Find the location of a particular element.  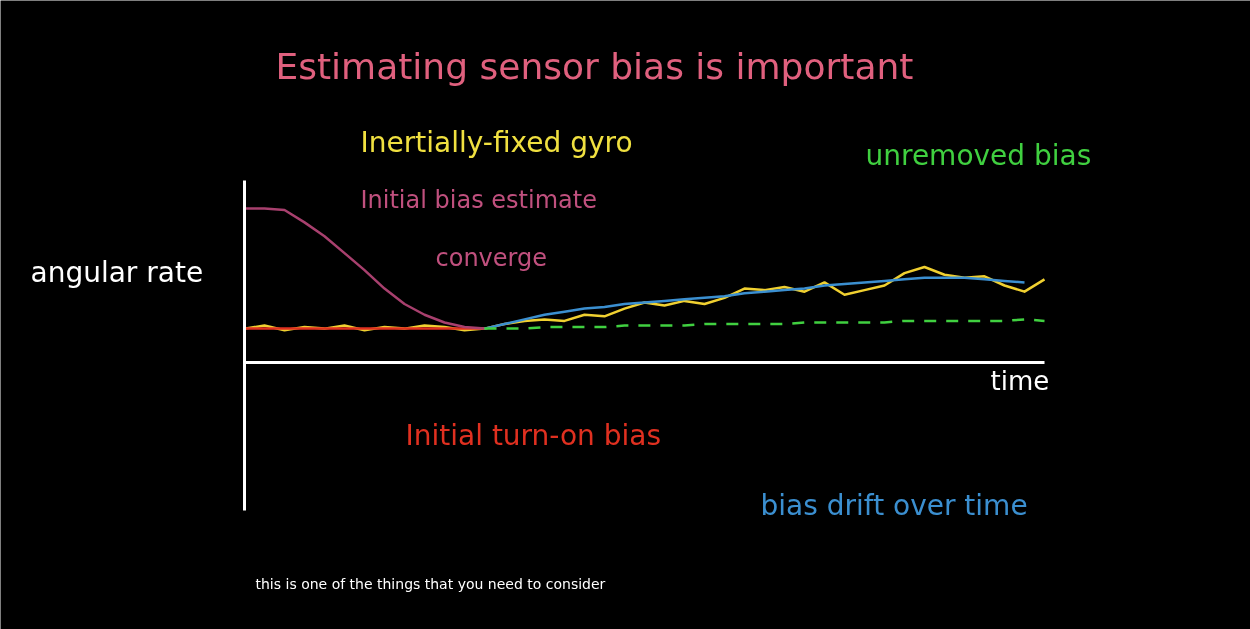

text: bias drift over time is located at coordinates (894, 505).